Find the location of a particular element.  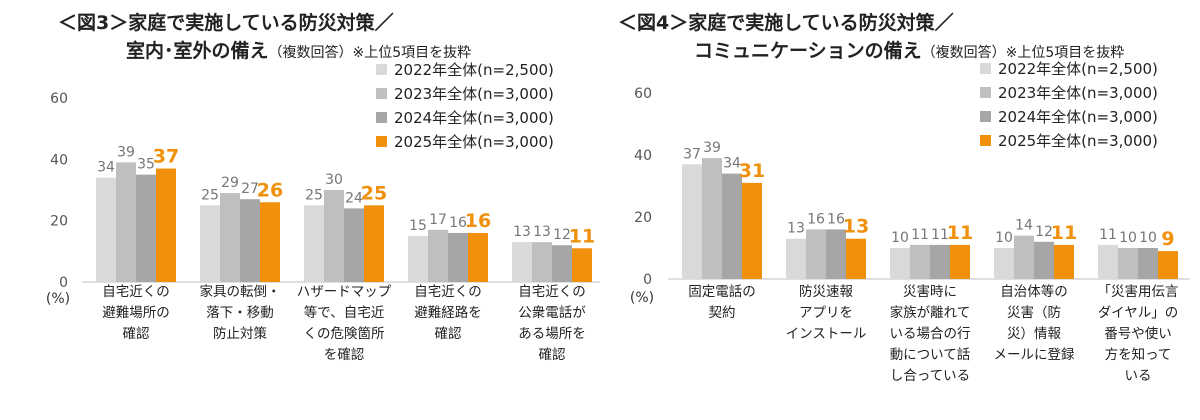

category-label: 固定電話の契約 is located at coordinates (722, 302).